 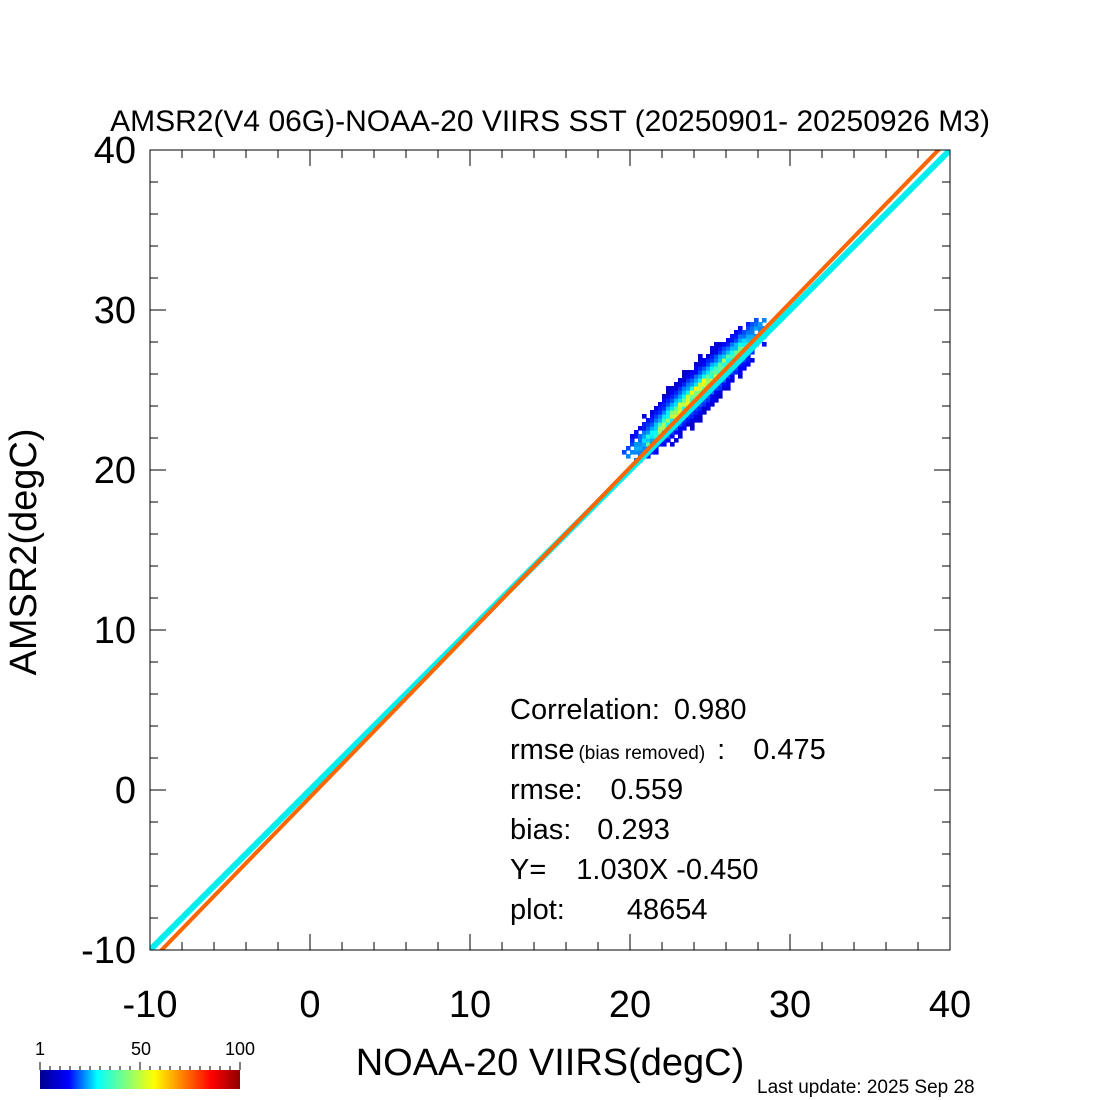 What do you see at coordinates (866, 1087) in the screenshot?
I see `last-update: Last update: 2025 Sep 28` at bounding box center [866, 1087].